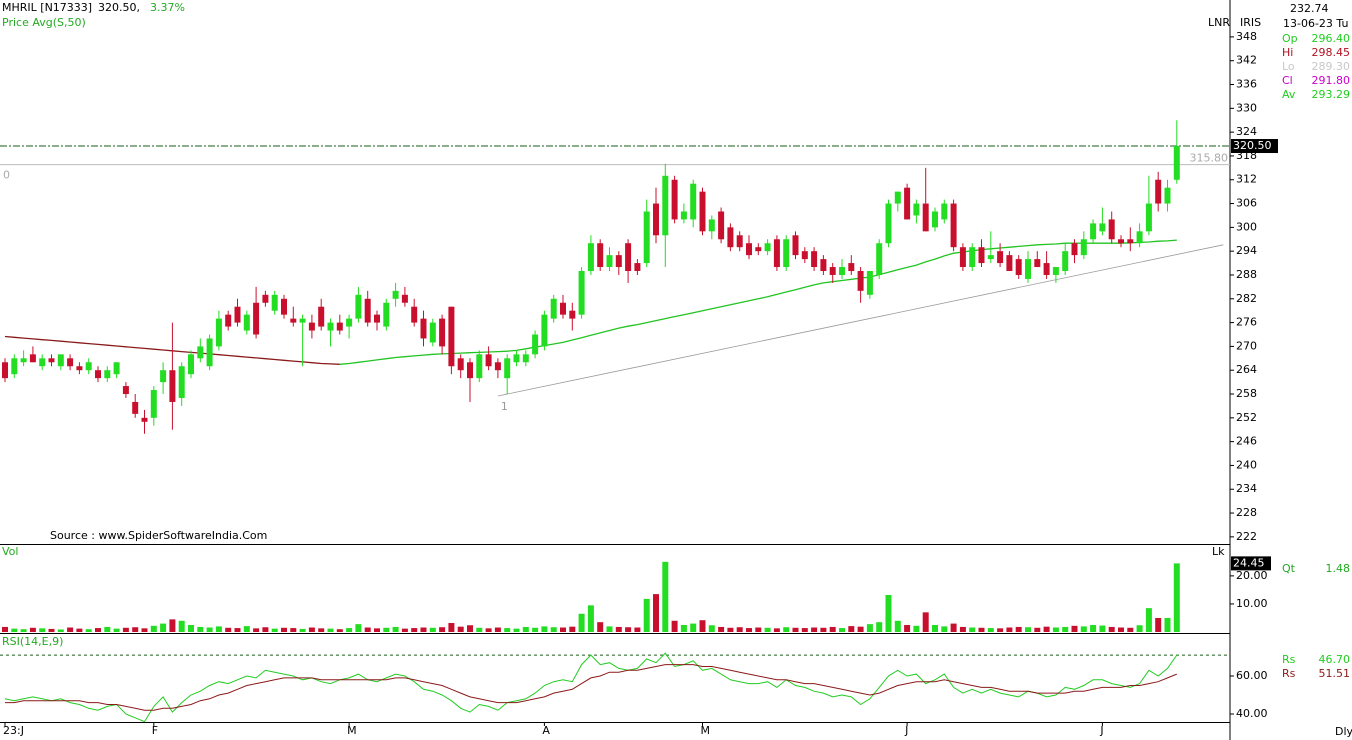 This screenshot has height=740, width=1352. I want to click on last-volume-label: 24.45, so click(1249, 562).